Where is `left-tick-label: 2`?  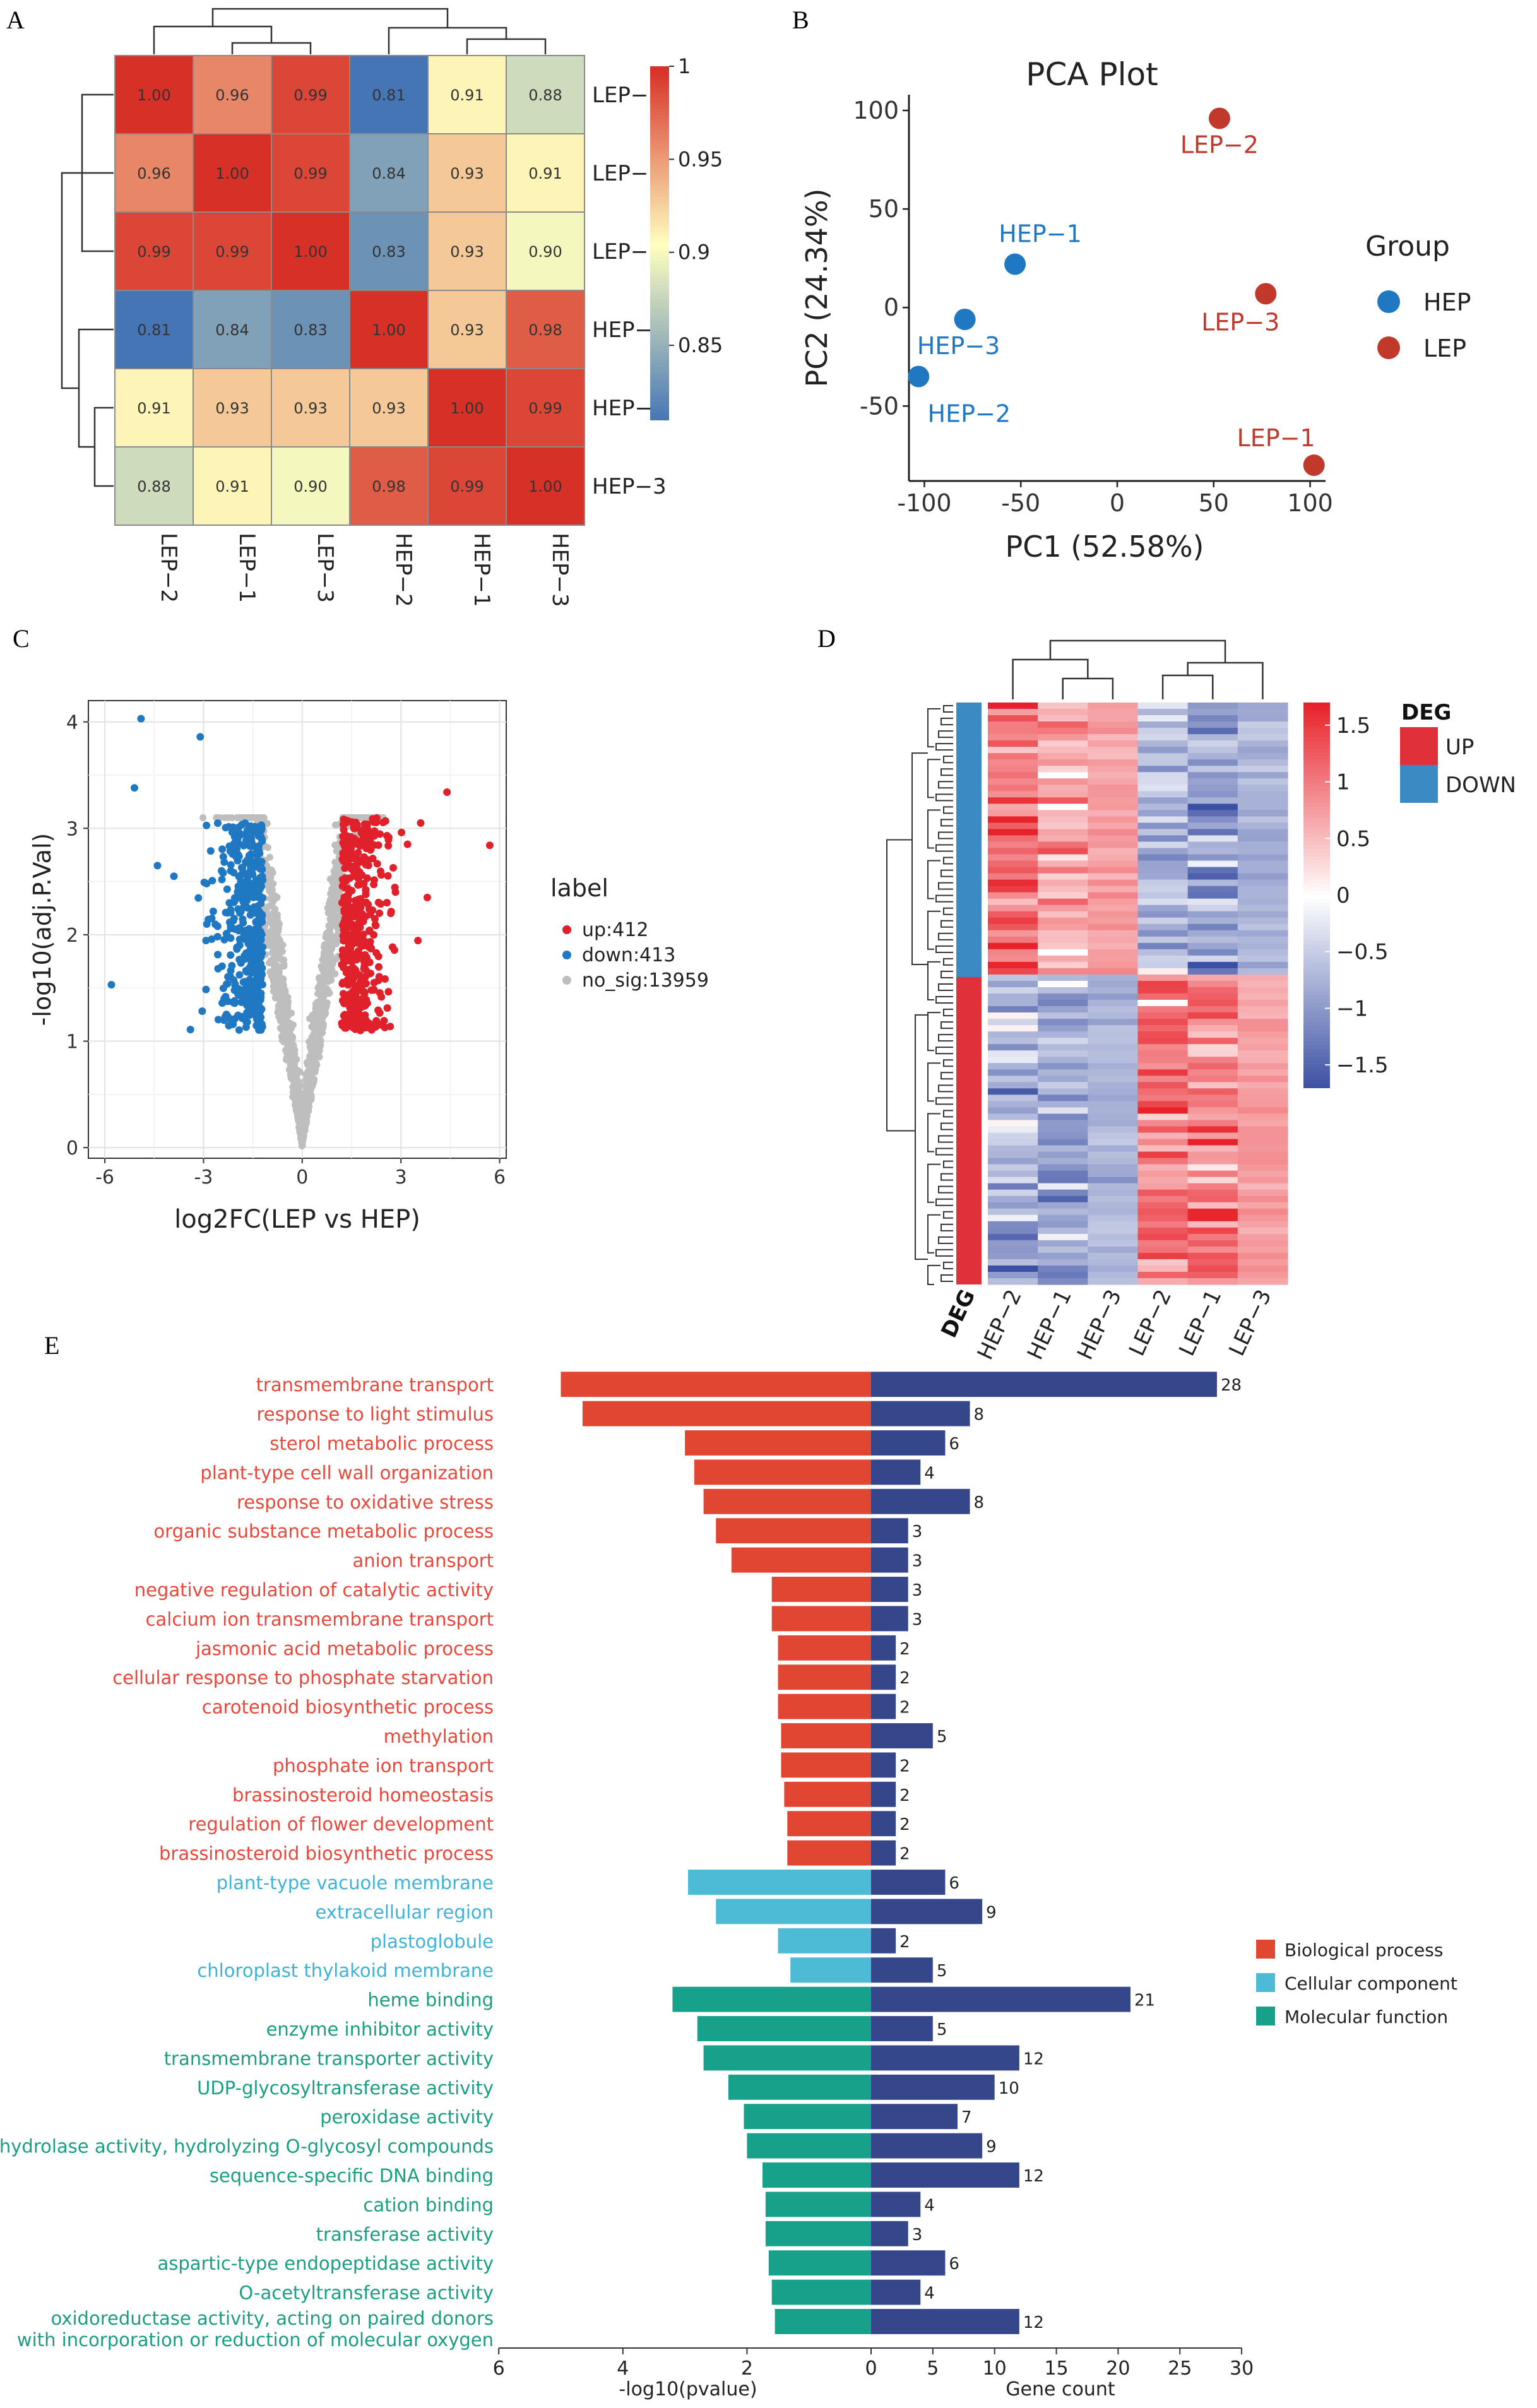
left-tick-label: 2 is located at coordinates (747, 2369).